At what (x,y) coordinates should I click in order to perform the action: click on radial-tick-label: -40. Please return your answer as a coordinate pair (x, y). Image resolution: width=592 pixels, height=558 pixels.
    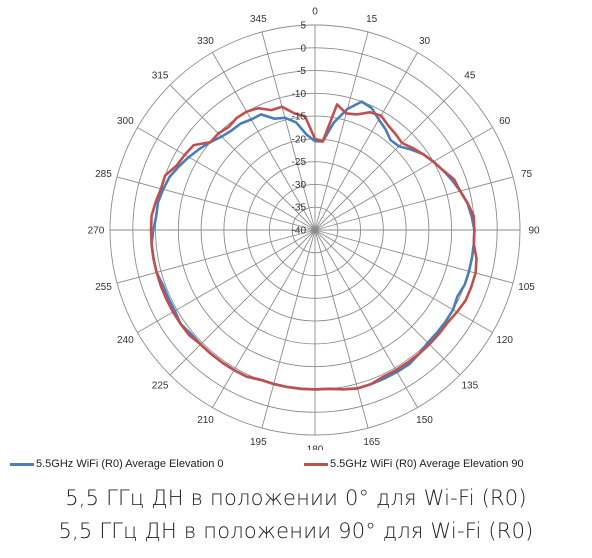
    Looking at the image, I should click on (299, 231).